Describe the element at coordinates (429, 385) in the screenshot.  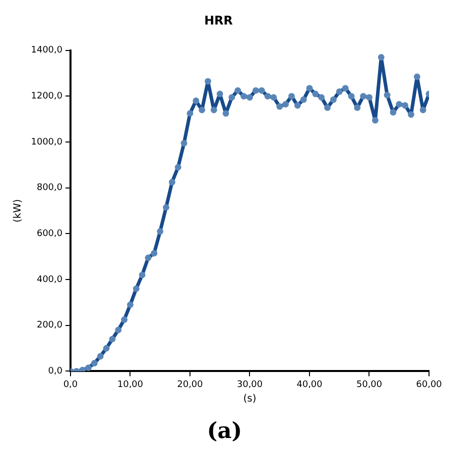
I see `x-tick-label: 60,00` at that location.